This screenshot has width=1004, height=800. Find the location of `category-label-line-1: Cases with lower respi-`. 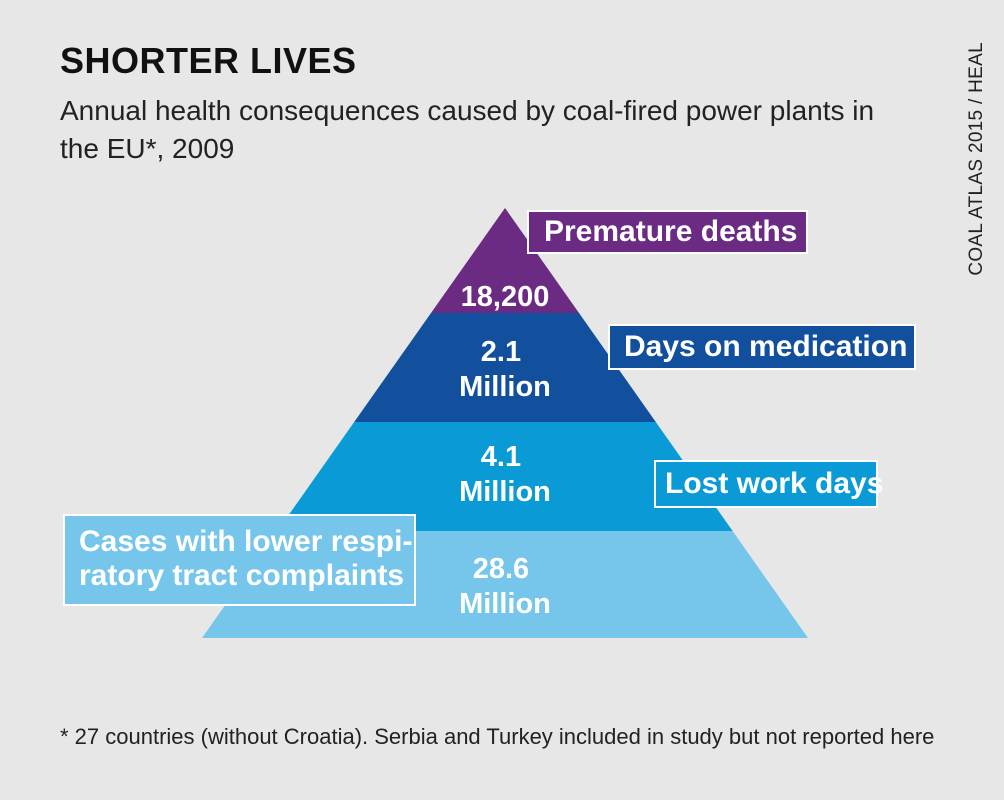

category-label-line-1: Cases with lower respi- is located at coordinates (246, 541).